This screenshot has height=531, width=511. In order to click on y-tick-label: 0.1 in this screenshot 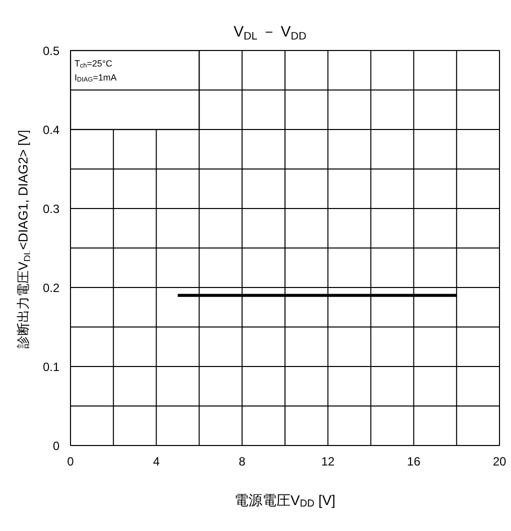, I will do `click(51, 367)`.